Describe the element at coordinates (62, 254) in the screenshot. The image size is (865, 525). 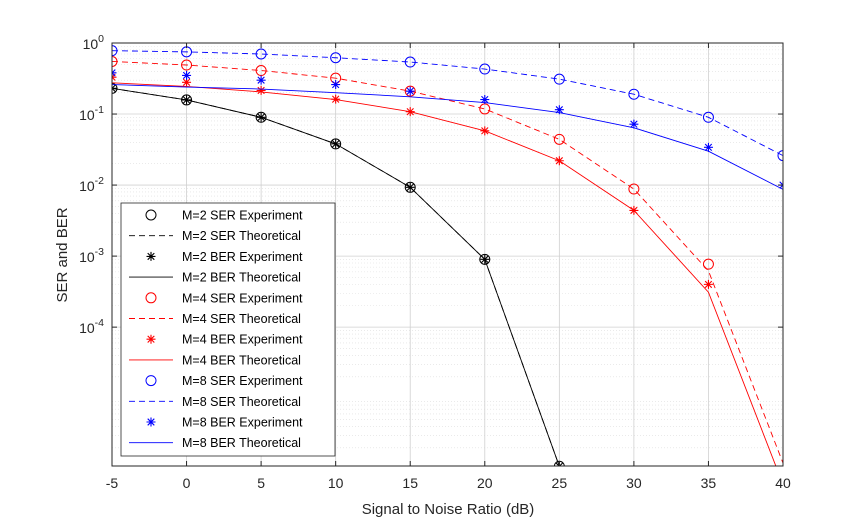
I see `y-axis-label: SER and BER` at that location.